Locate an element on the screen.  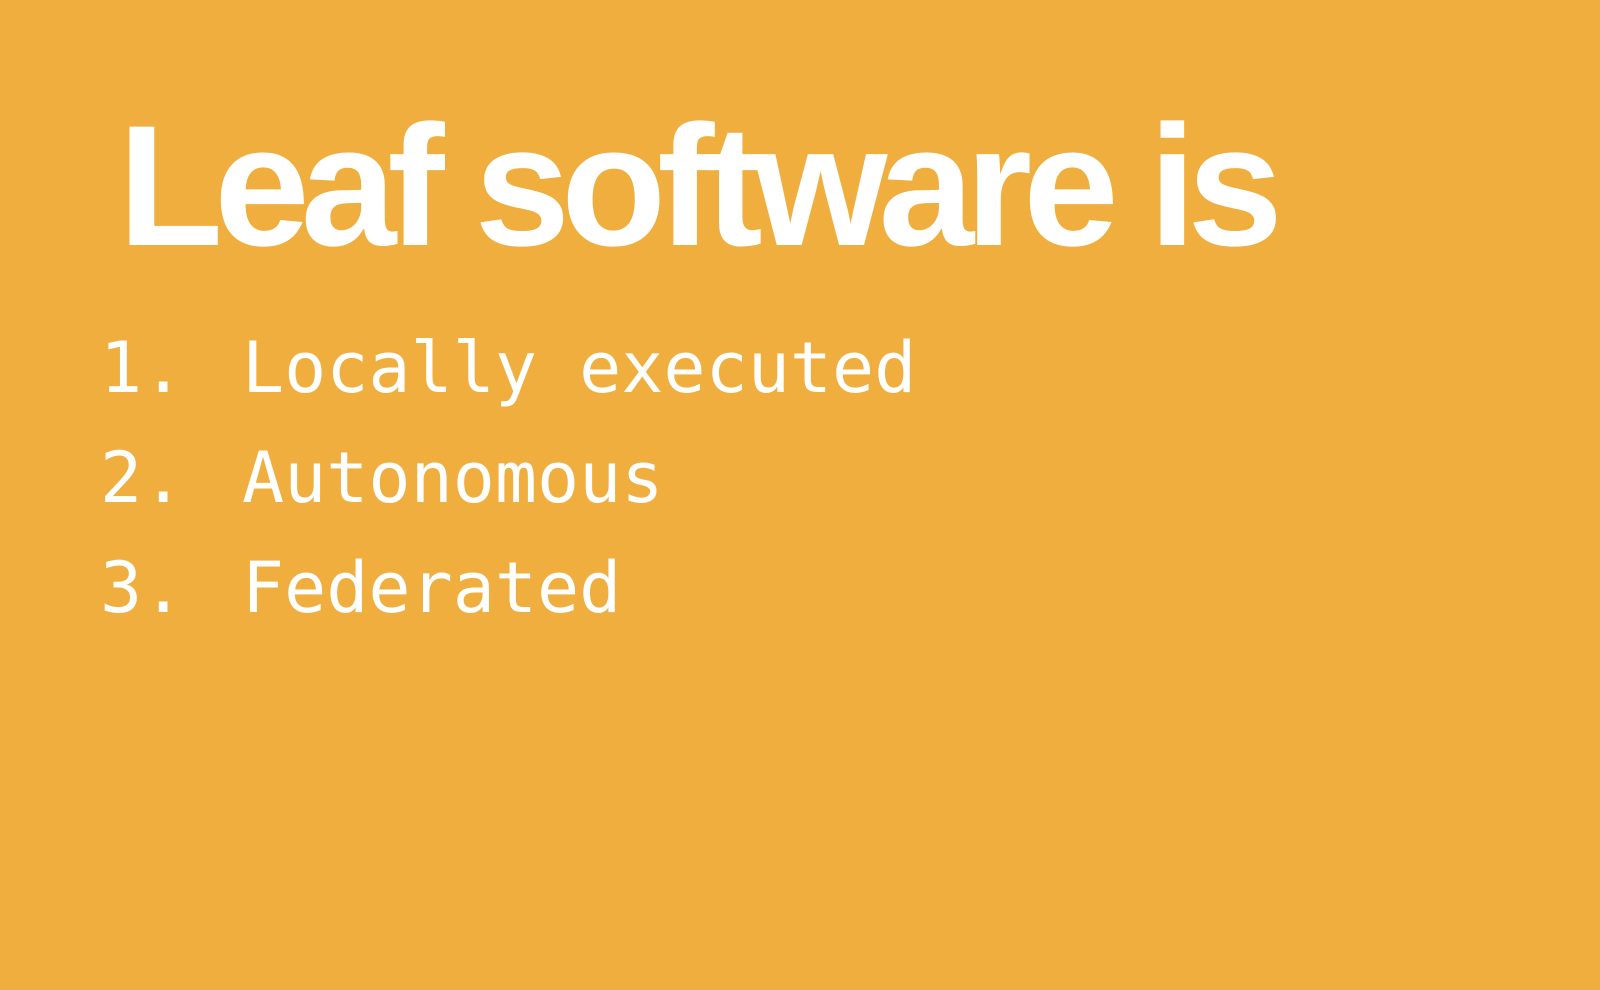
slide-title: Leaf software is is located at coordinates (700, 186).